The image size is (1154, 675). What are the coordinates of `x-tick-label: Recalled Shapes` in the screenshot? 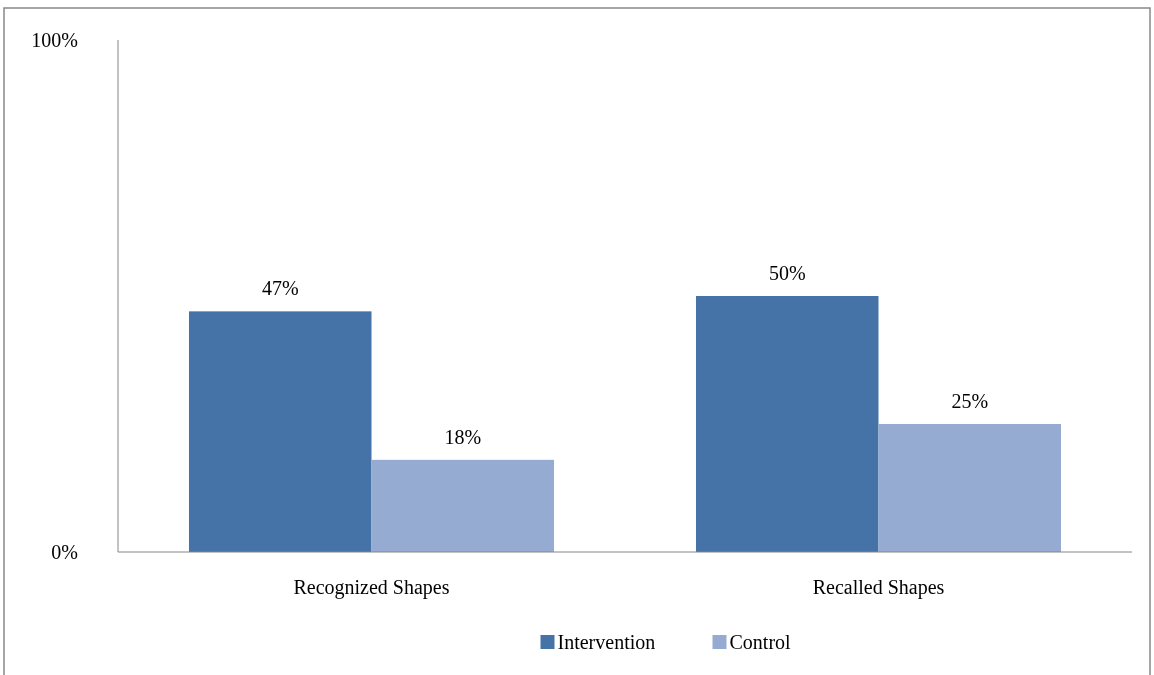 It's located at (878, 587).